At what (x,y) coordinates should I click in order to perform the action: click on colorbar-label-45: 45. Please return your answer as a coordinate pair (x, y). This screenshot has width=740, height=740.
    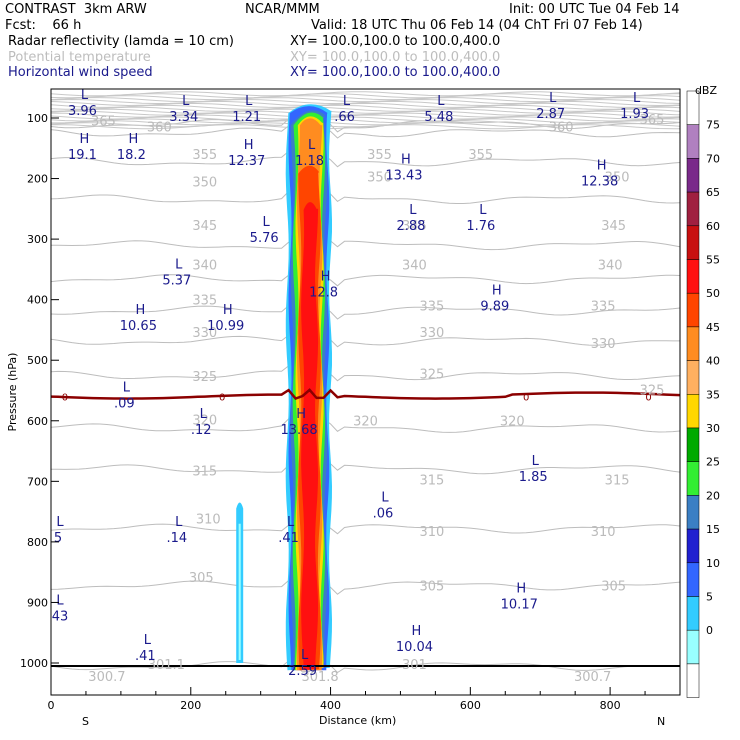
    Looking at the image, I should click on (713, 327).